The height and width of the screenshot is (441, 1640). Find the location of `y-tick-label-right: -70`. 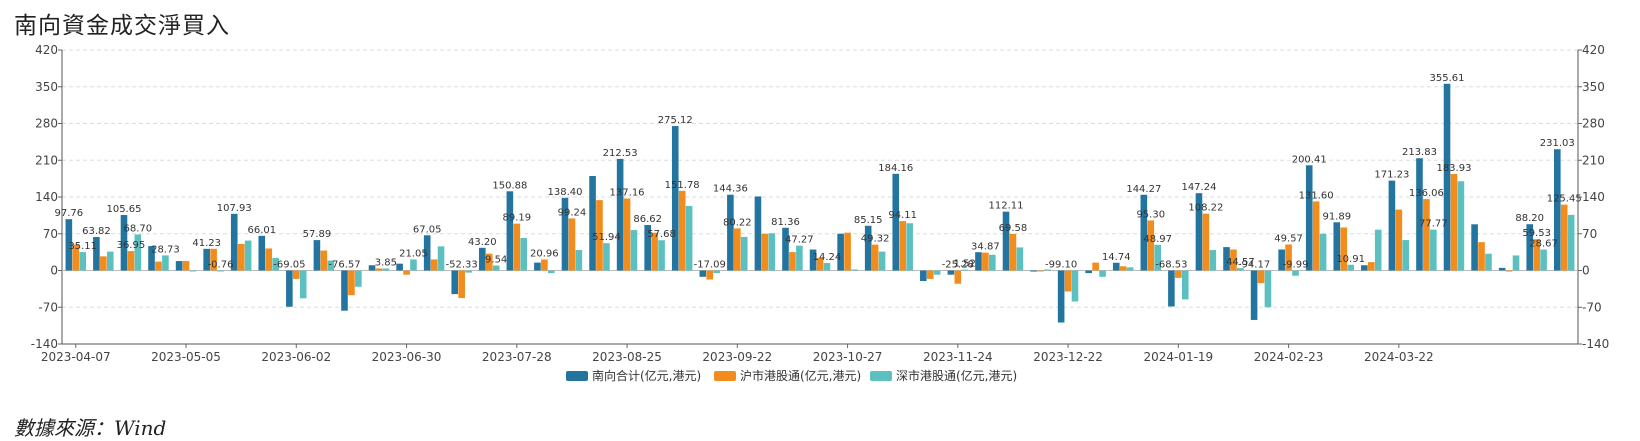

y-tick-label-right: -70 is located at coordinates (1592, 307).